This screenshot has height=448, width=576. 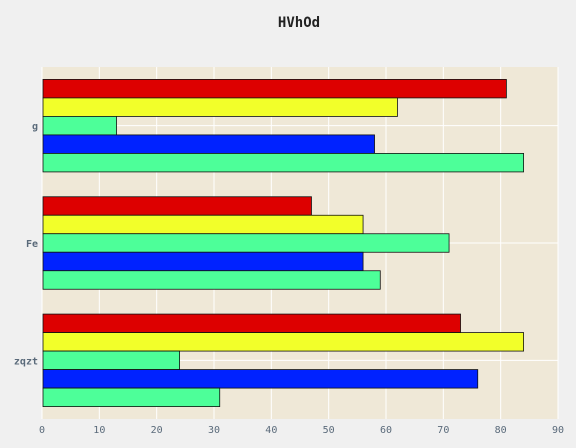 I want to click on chart-title: HVhOd, so click(x=299, y=23).